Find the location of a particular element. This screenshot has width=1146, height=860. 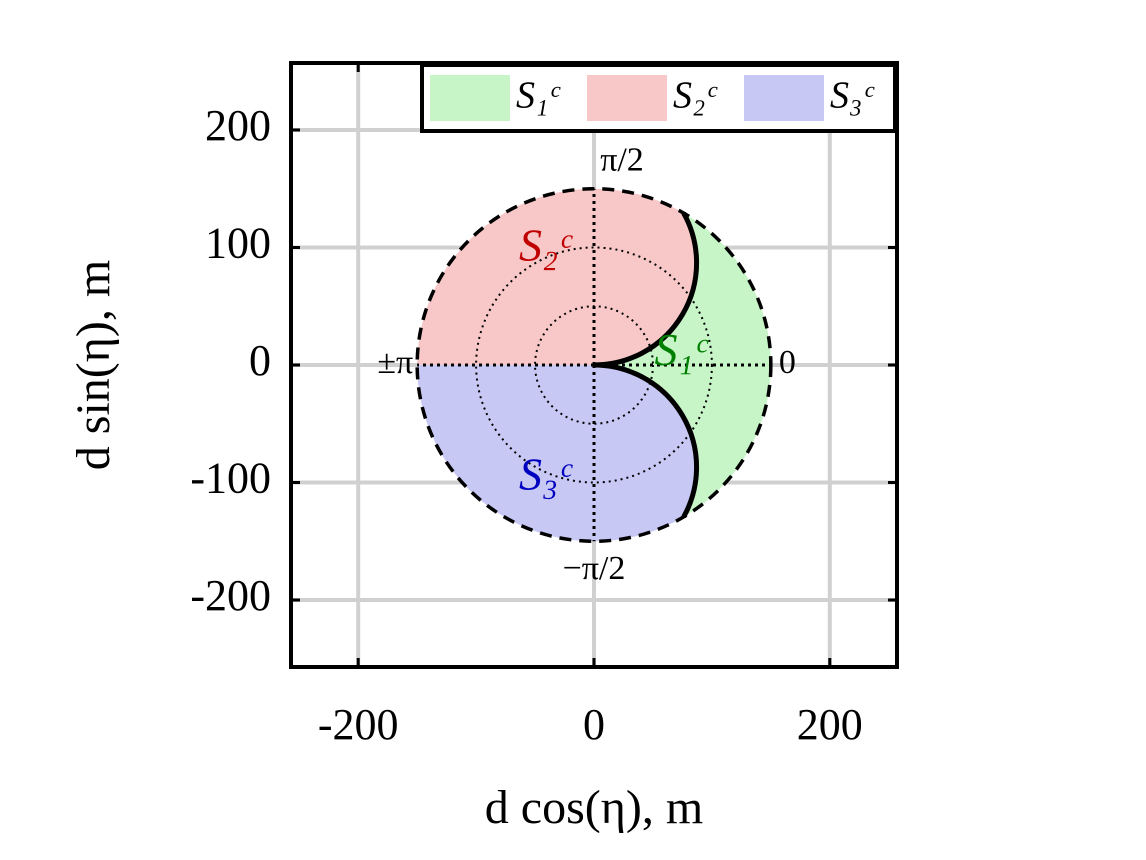

region-label: S₂ᶜ is located at coordinates (546, 244).